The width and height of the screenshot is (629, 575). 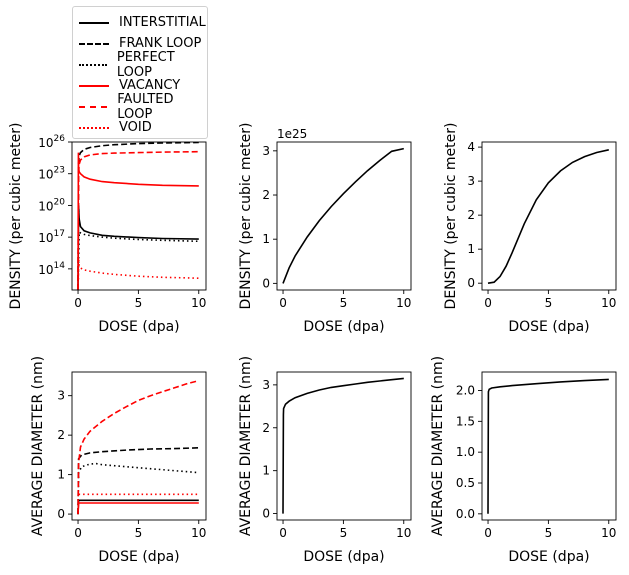 I want to click on legend-label: VOID, so click(x=135, y=127).